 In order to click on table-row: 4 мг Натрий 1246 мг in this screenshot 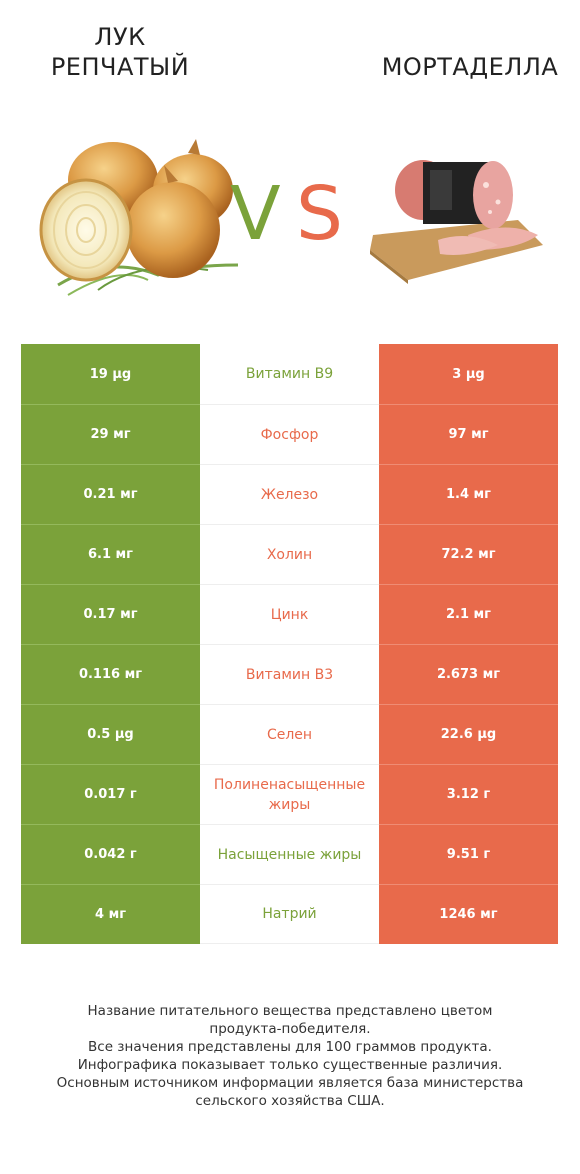, I will do `click(289, 914)`.